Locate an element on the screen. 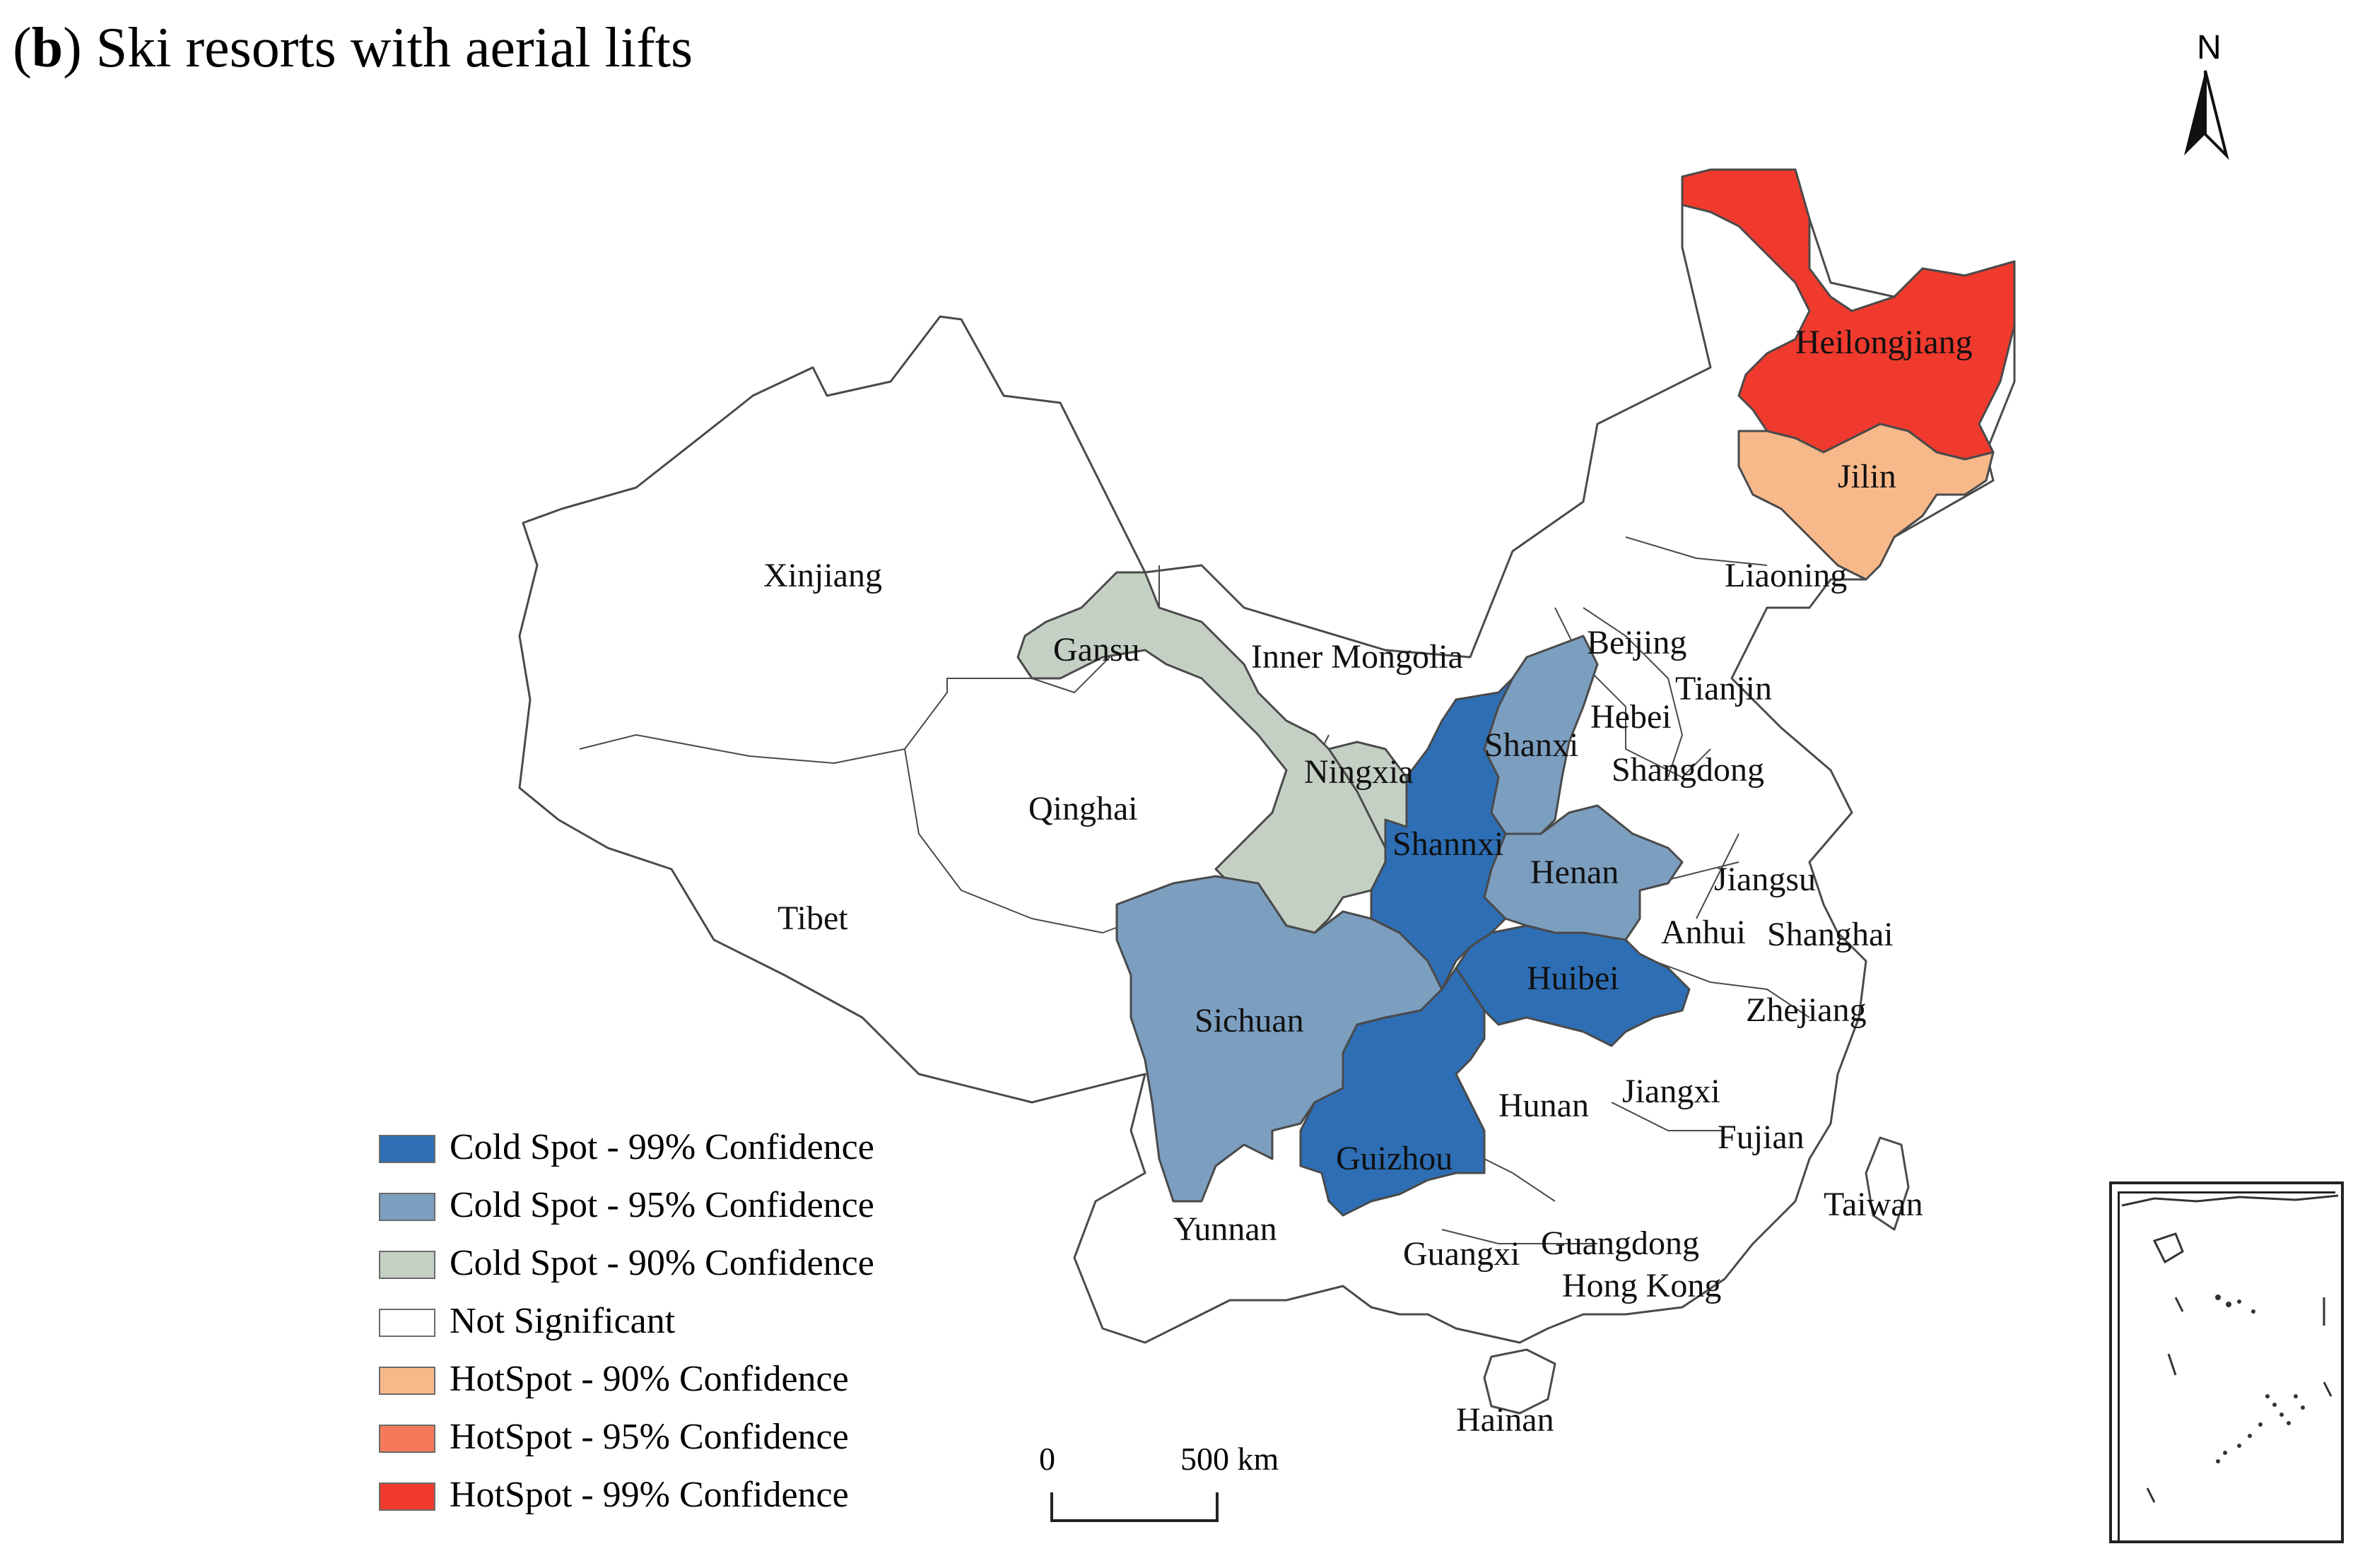 The width and height of the screenshot is (2353, 1568). region-label-anhui: Anhui is located at coordinates (1703, 933).